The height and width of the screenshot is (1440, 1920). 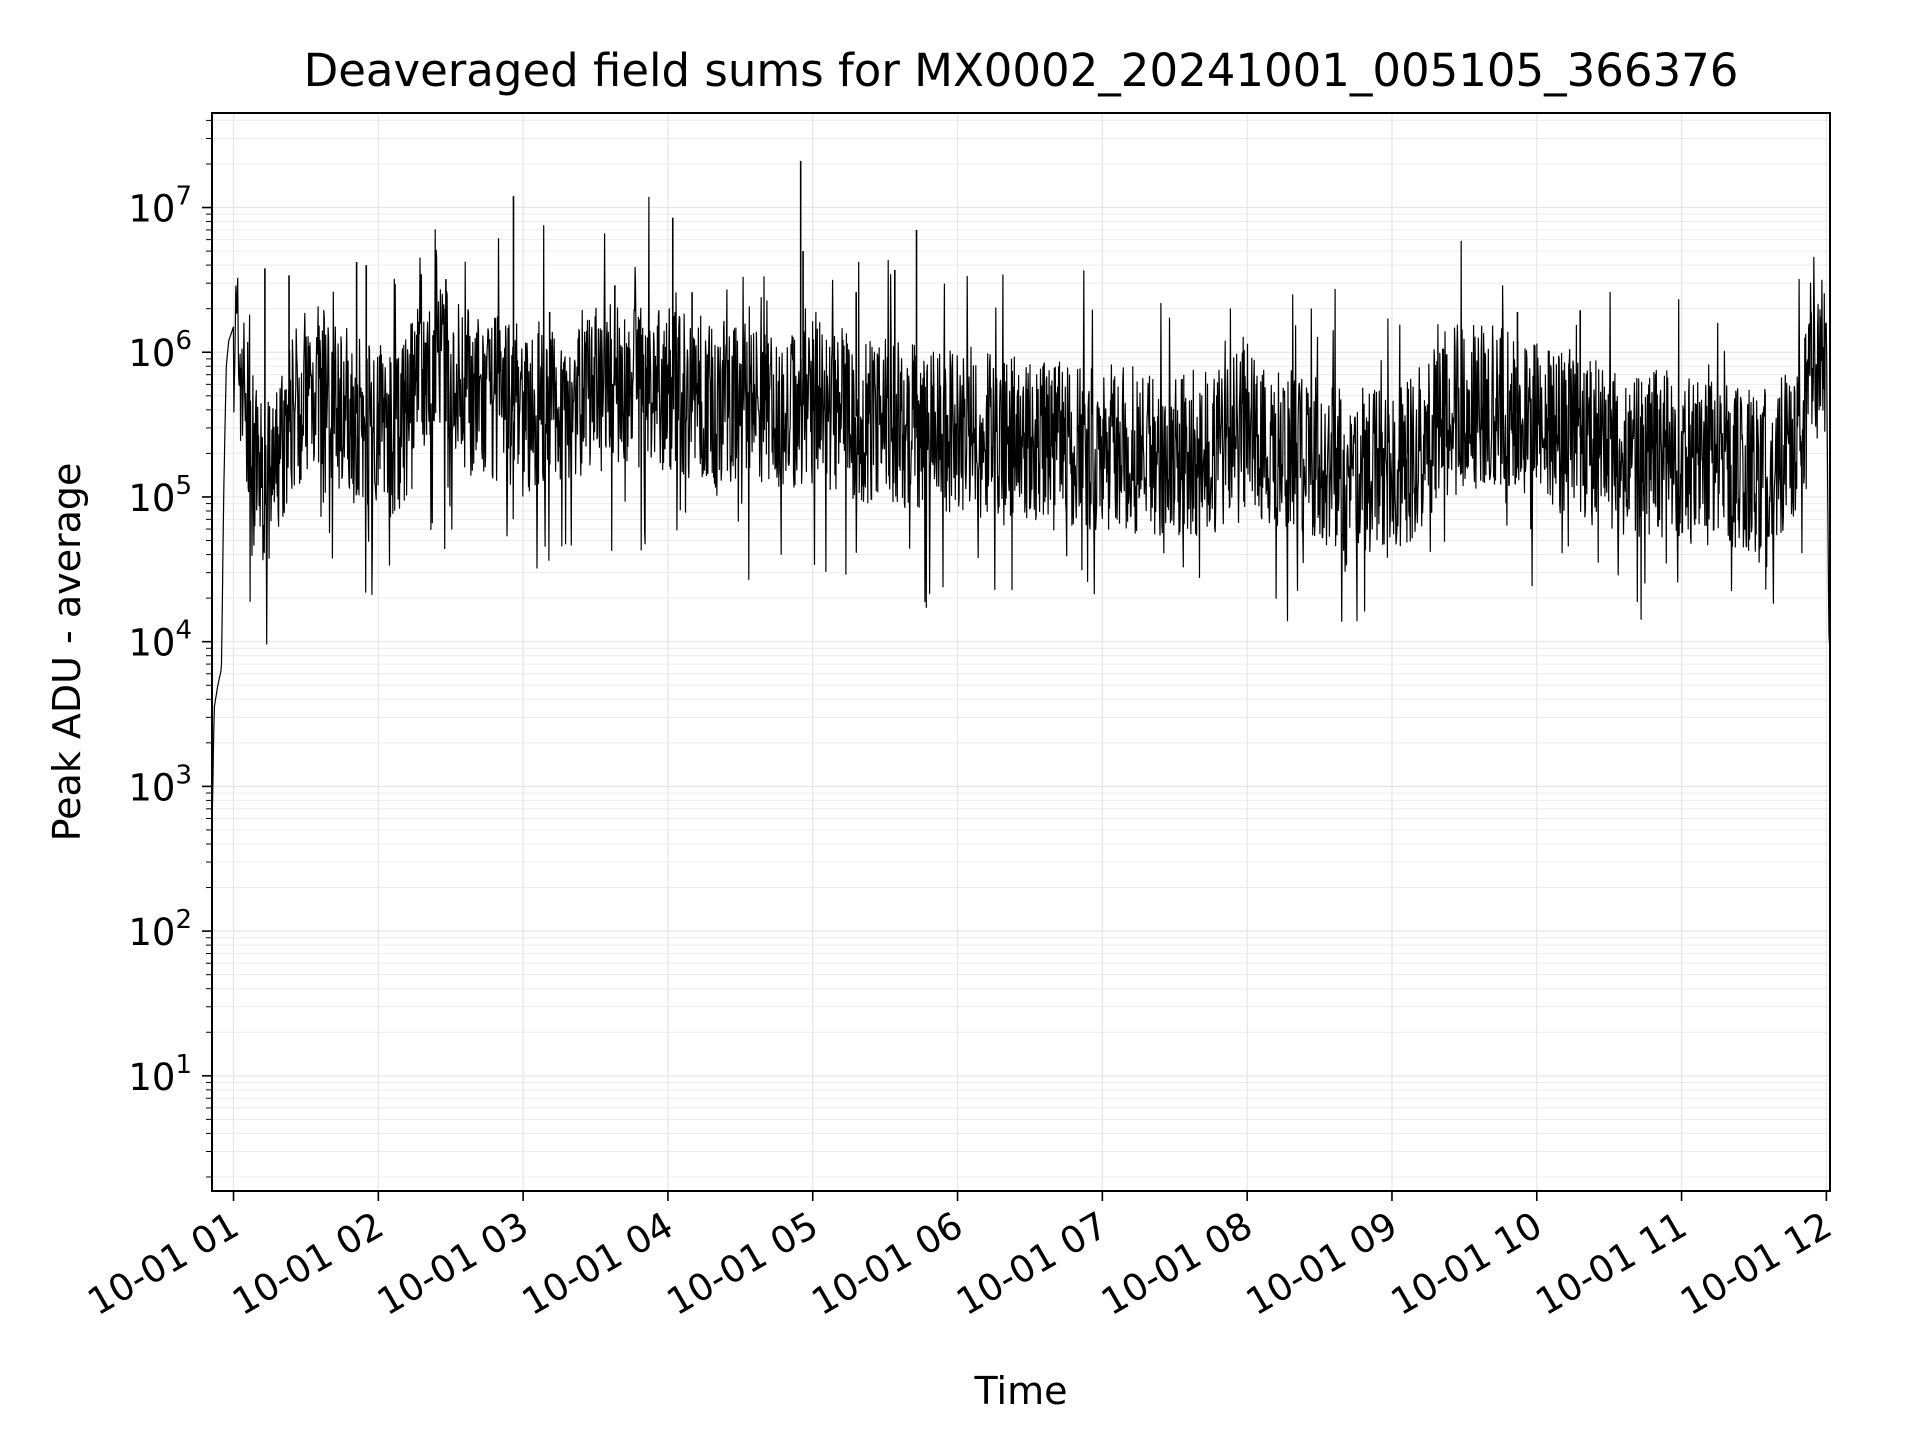 I want to click on y-tick-label: 10⁶, so click(x=160, y=350).